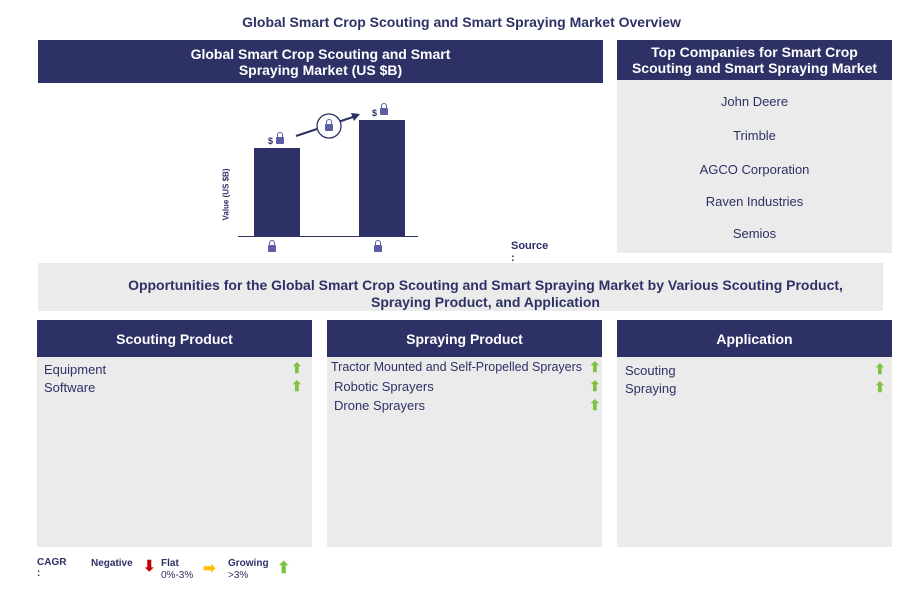 The image size is (923, 610). What do you see at coordinates (70, 387) in the screenshot?
I see `list-item: Software` at bounding box center [70, 387].